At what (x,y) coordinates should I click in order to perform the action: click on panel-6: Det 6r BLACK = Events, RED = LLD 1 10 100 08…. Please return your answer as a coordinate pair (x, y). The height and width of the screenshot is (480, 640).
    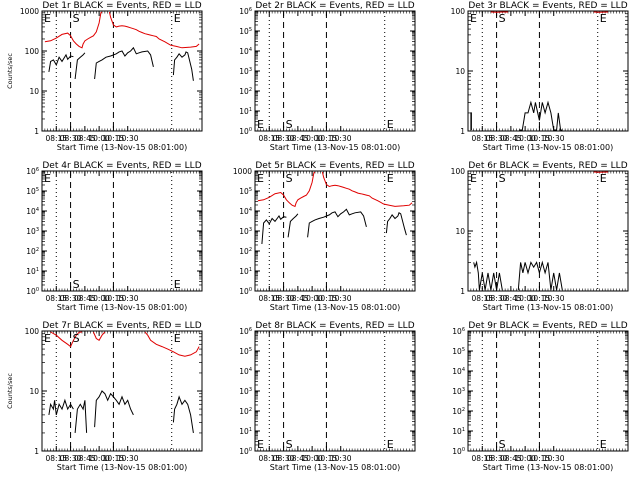
    Looking at the image, I should click on (540, 236).